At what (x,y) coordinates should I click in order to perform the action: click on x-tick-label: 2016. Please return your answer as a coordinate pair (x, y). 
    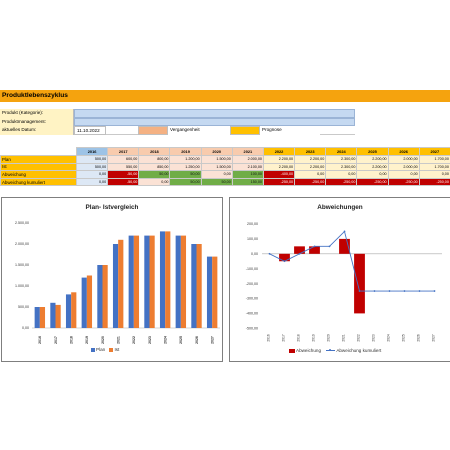
    Looking at the image, I should click on (269, 338).